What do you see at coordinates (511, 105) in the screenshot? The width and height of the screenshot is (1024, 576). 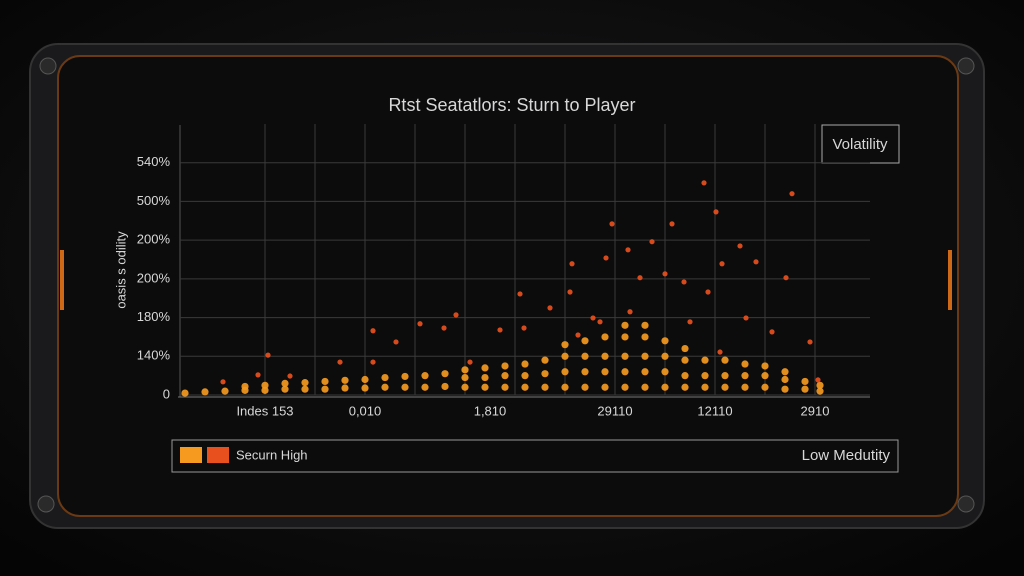 I see `chart-title: Rtst Seatatlors: Sturn to Player` at bounding box center [511, 105].